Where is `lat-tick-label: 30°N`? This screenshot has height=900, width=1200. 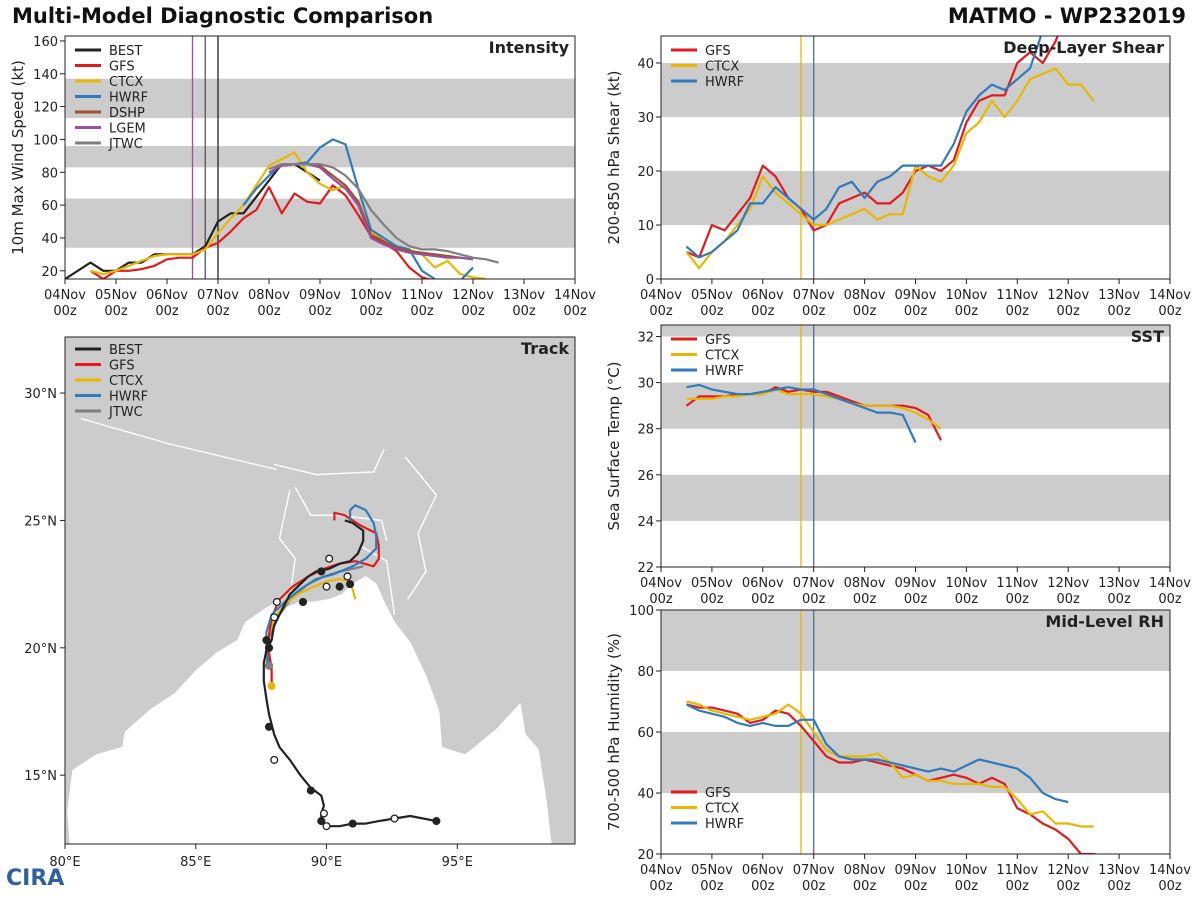 lat-tick-label: 30°N is located at coordinates (40, 394).